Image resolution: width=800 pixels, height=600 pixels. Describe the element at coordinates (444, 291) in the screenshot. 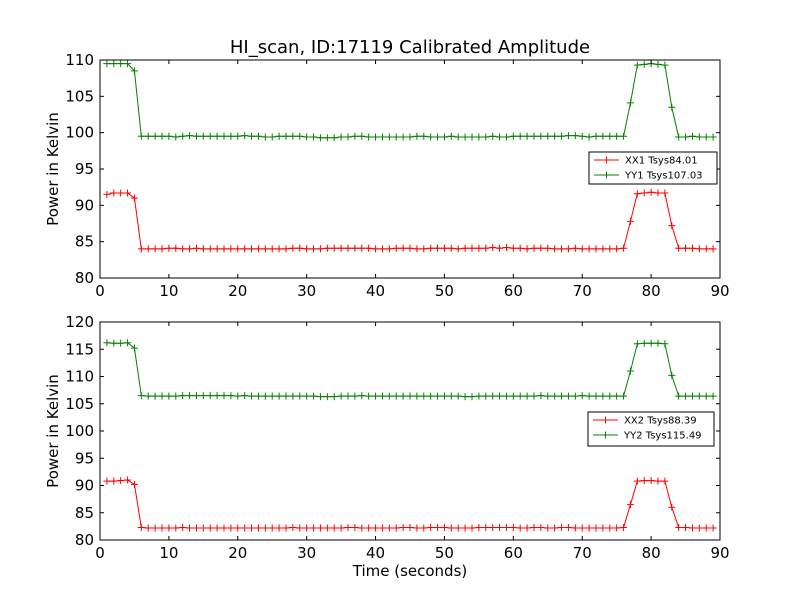

I see `x-tick-label: 50` at that location.